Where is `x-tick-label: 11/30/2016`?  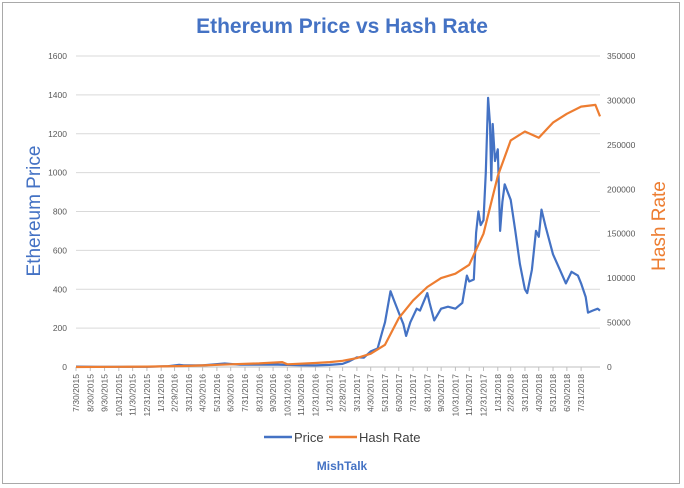
x-tick-label: 11/30/2016 is located at coordinates (301, 395).